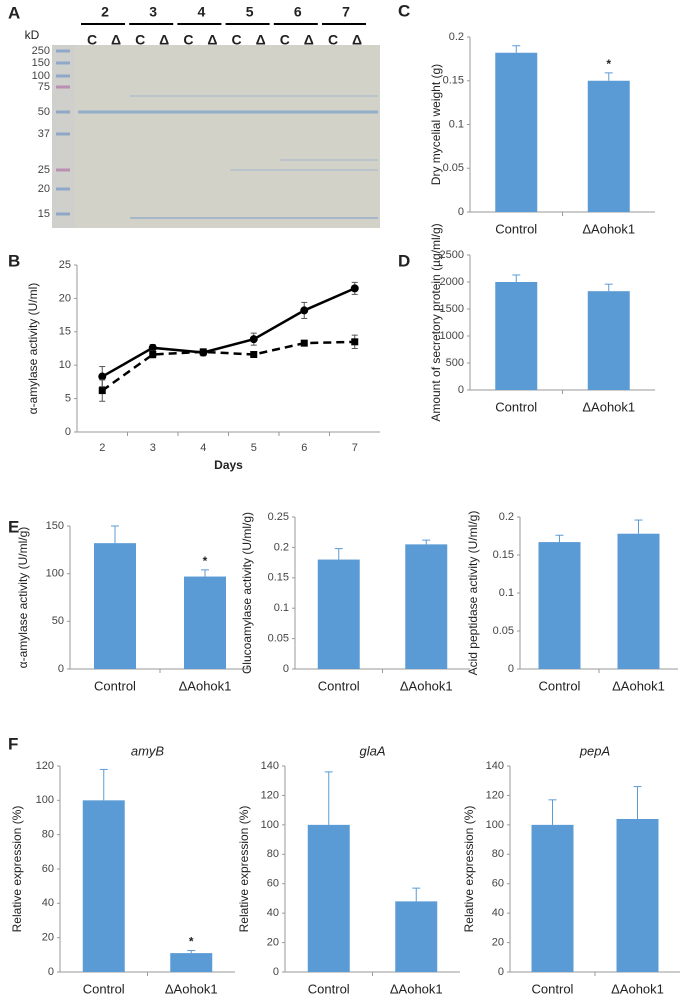  Describe the element at coordinates (404, 10) in the screenshot. I see `panel-label: C` at that location.